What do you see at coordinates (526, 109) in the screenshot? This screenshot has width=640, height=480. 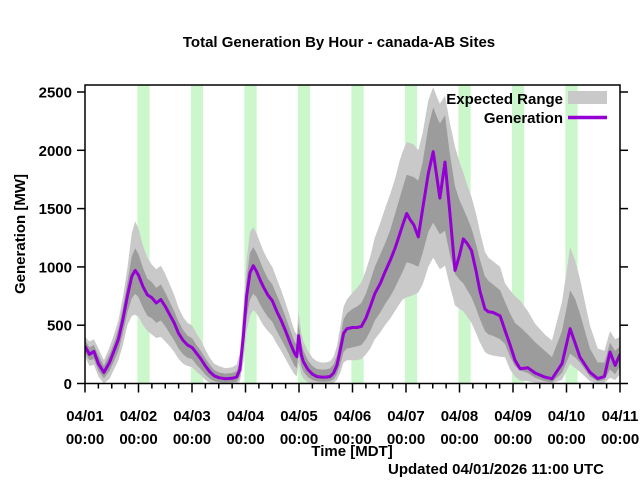 I see `legend: Expected Range Generation` at bounding box center [526, 109].